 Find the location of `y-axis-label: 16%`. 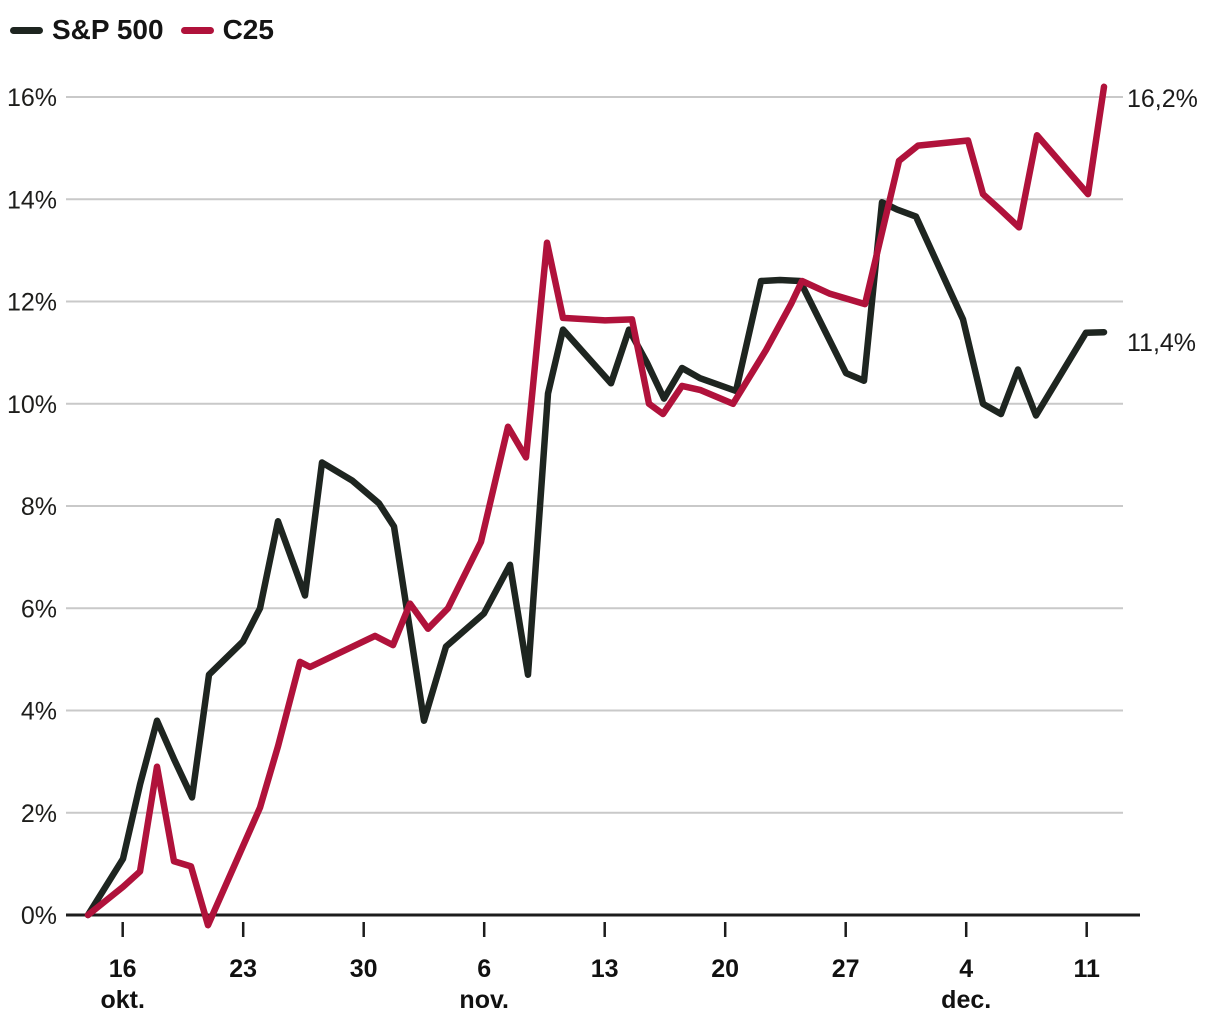

y-axis-label: 16% is located at coordinates (32, 98).